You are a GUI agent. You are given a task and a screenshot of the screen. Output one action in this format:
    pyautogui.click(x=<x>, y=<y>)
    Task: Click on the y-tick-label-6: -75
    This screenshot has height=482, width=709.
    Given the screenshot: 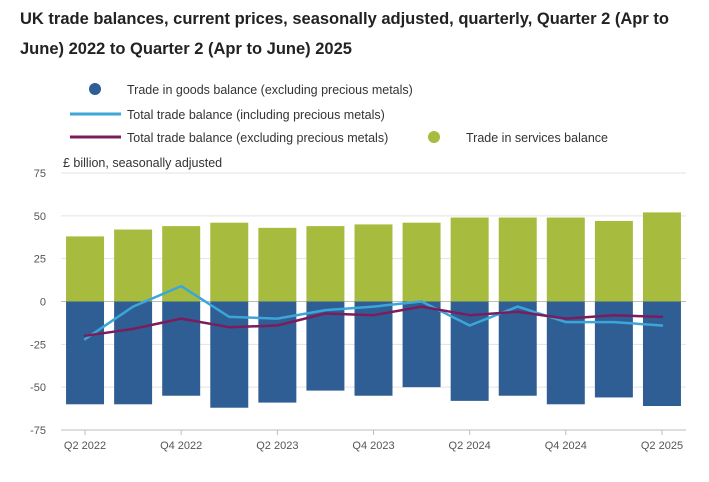 What is the action you would take?
    pyautogui.click(x=38, y=431)
    